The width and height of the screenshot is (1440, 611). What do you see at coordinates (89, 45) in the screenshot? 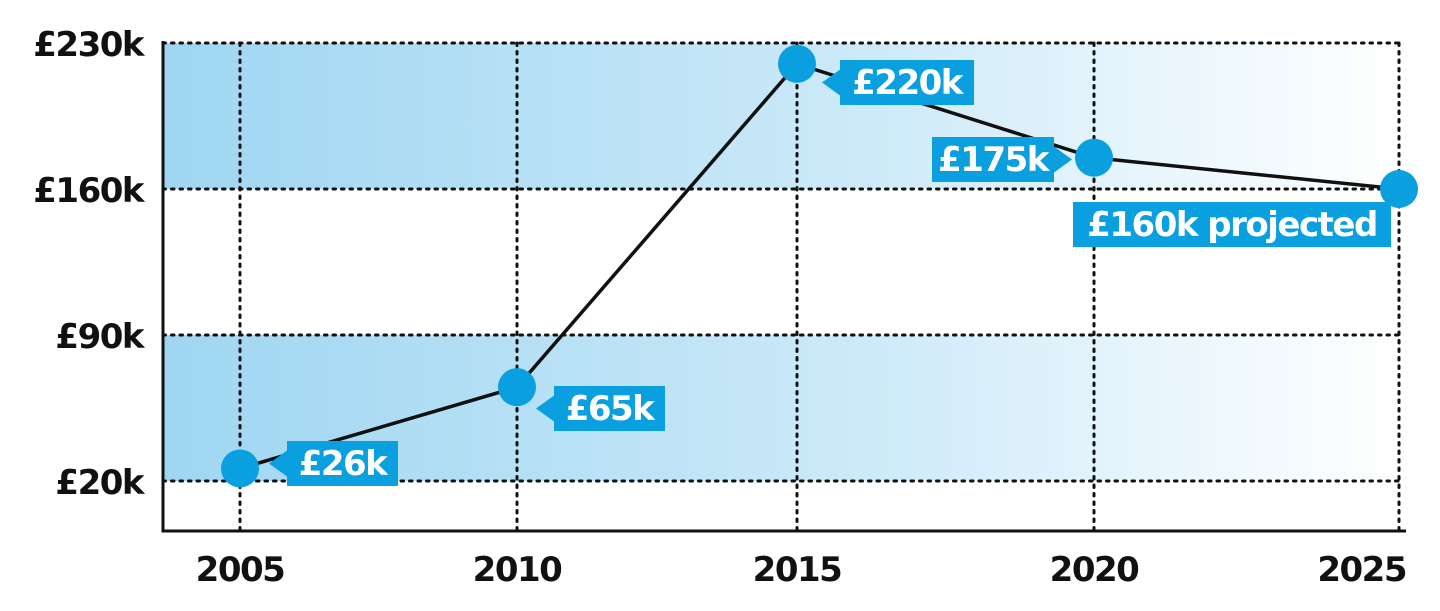
I see `y-tick-label: £230k` at bounding box center [89, 45].